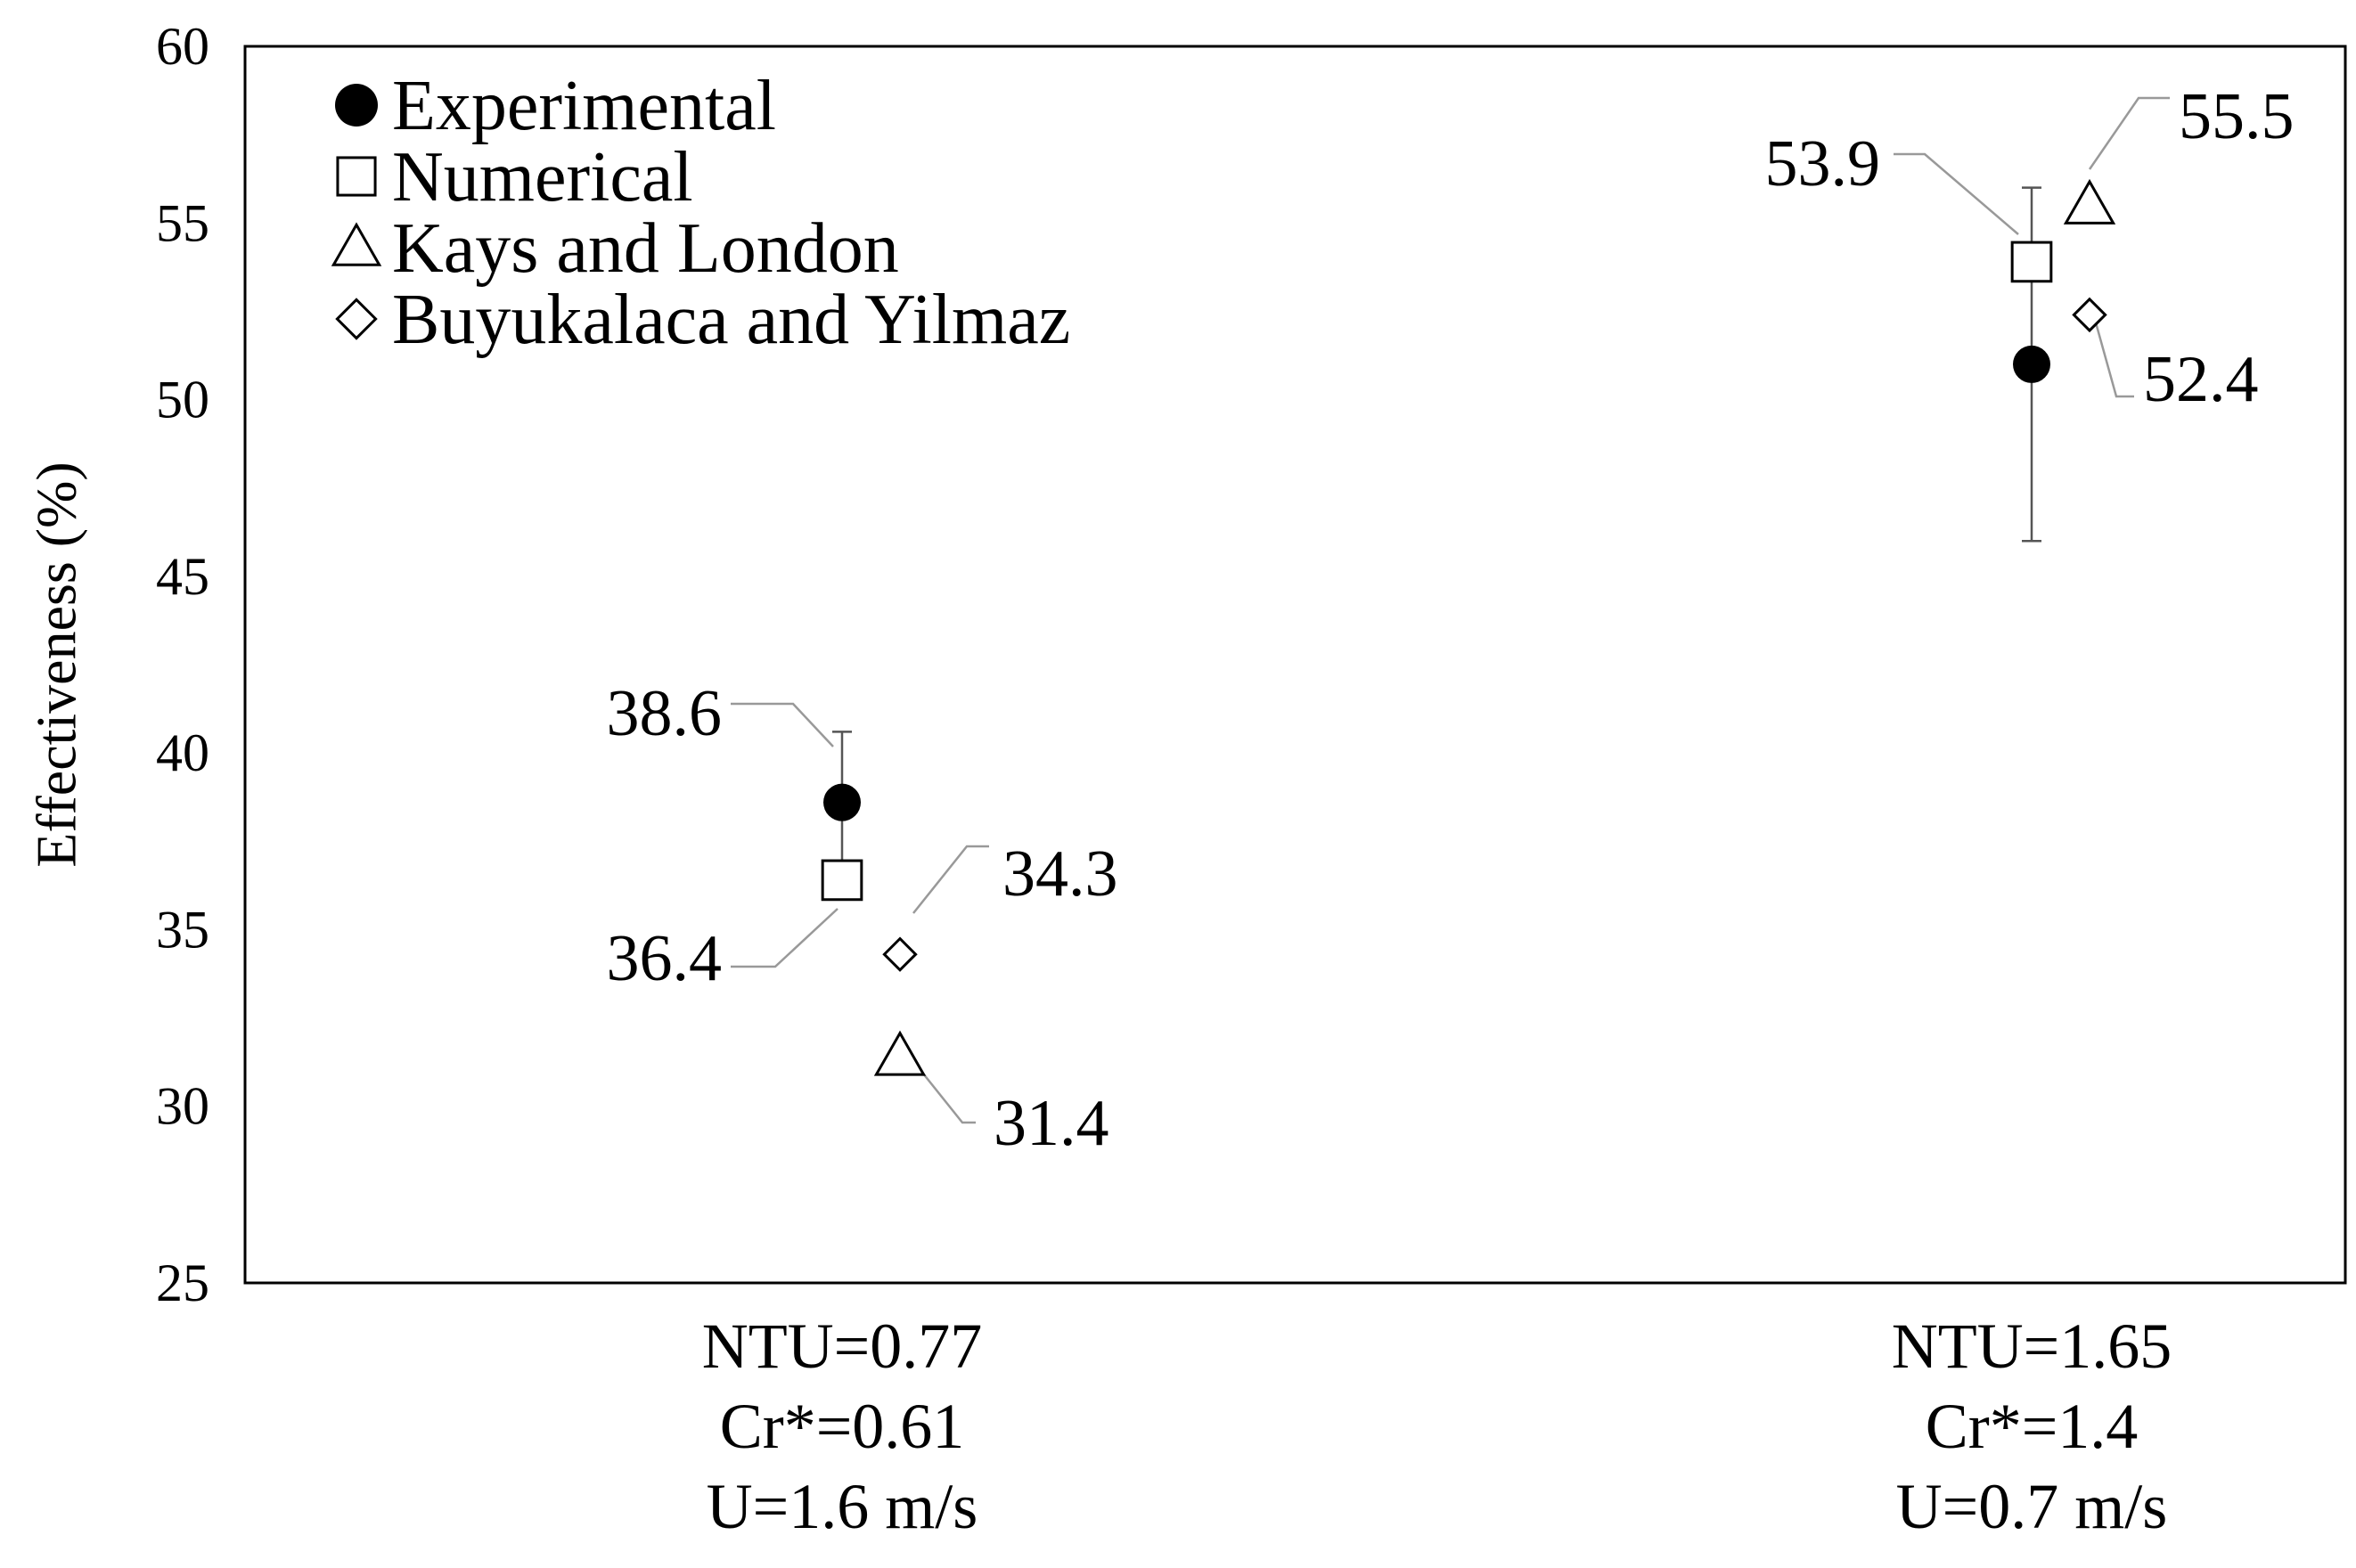 This screenshot has height=1568, width=2356. What do you see at coordinates (356, 319) in the screenshot?
I see `legend-marker-open-diamond` at bounding box center [356, 319].